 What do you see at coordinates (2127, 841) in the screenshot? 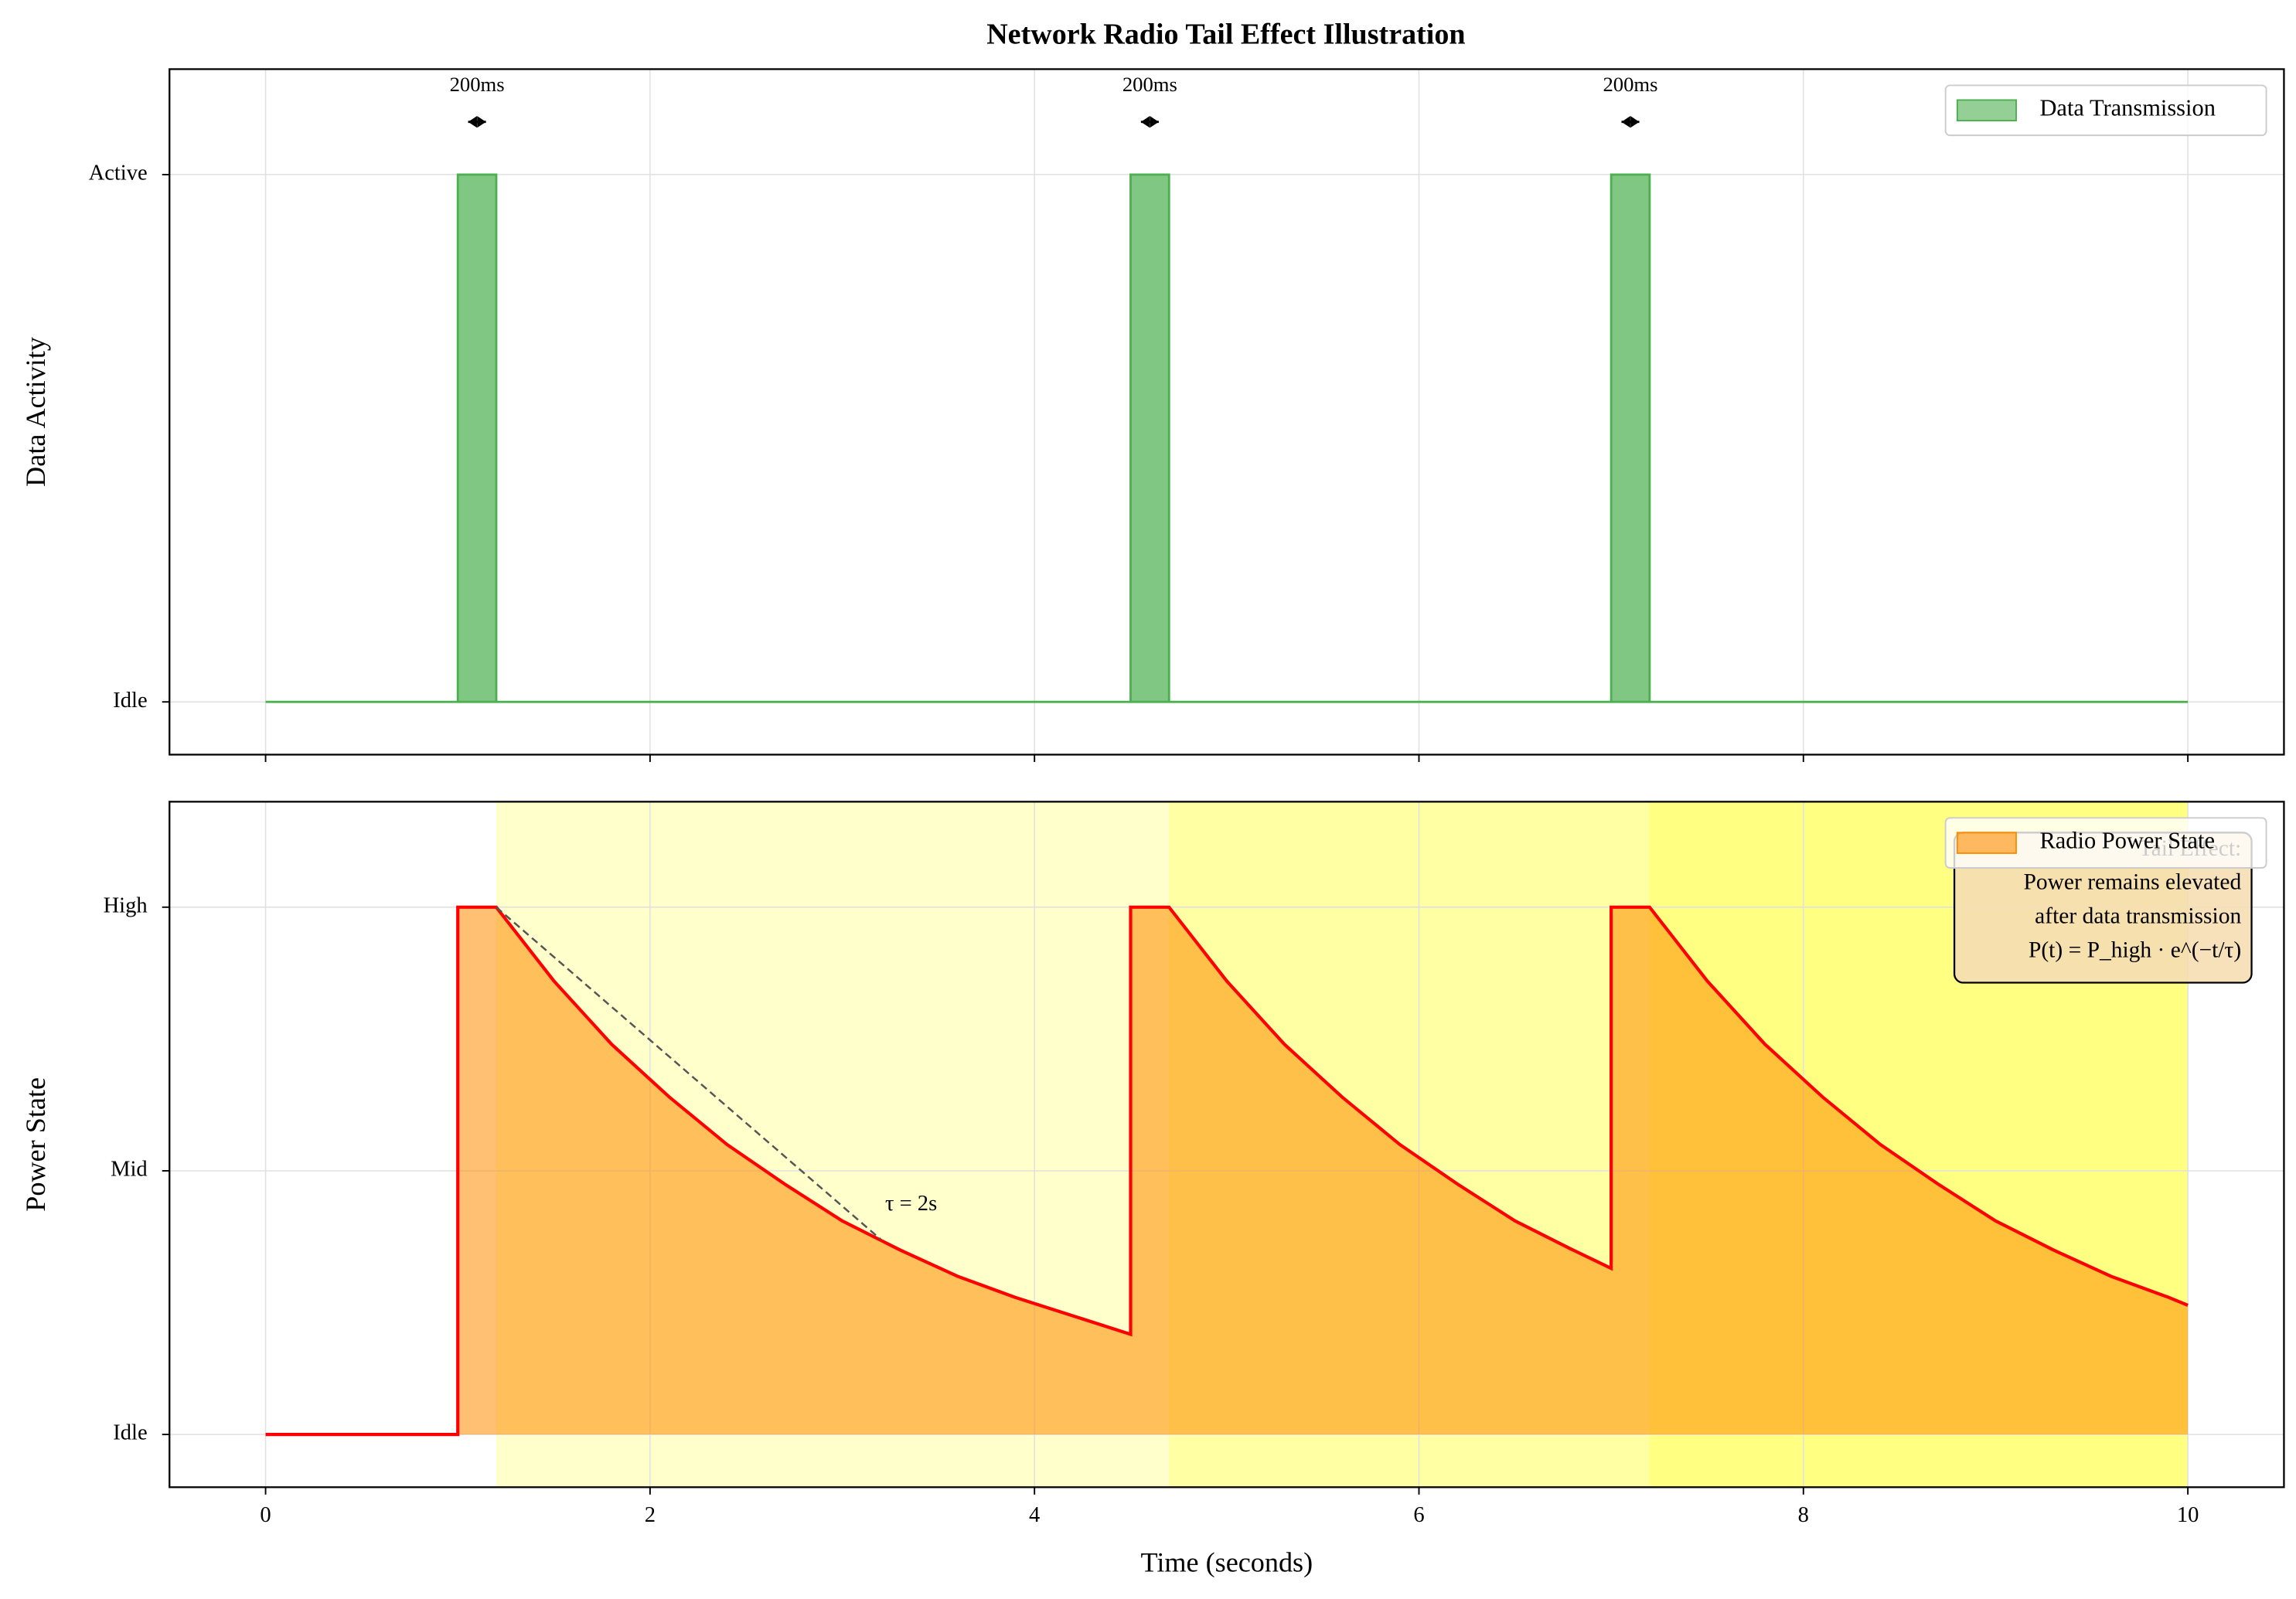
I see `legend-label: Radio Power State` at bounding box center [2127, 841].